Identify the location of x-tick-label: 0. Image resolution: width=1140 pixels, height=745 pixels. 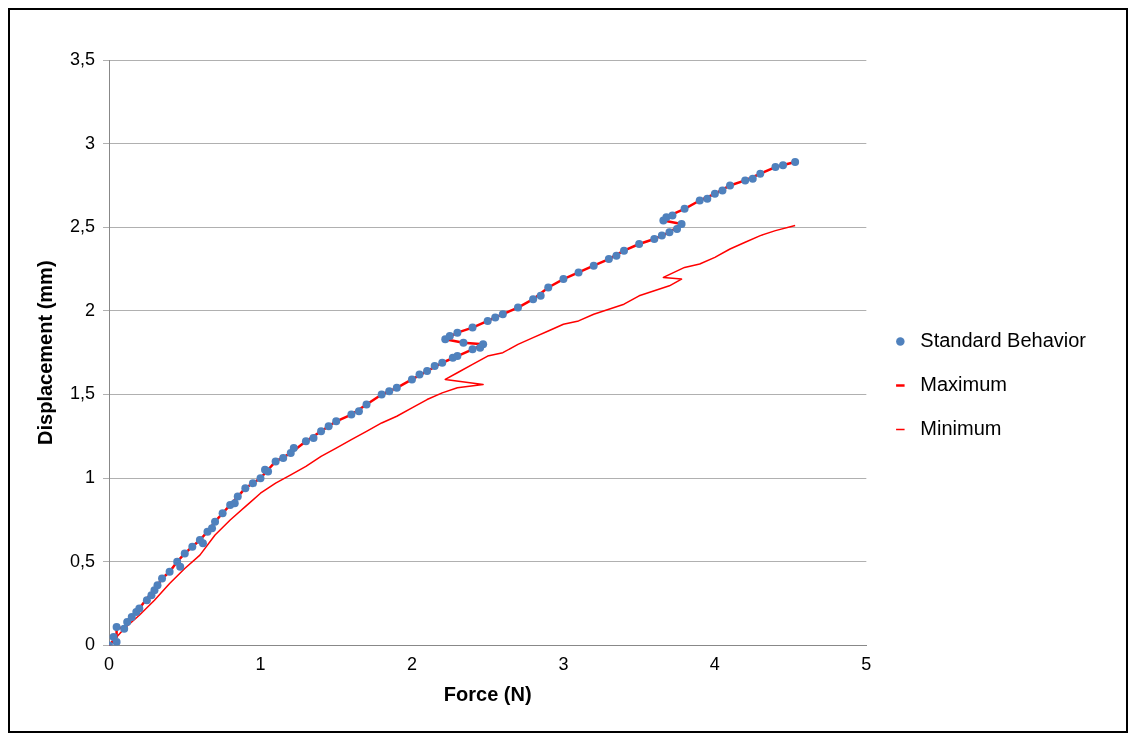
(109, 664).